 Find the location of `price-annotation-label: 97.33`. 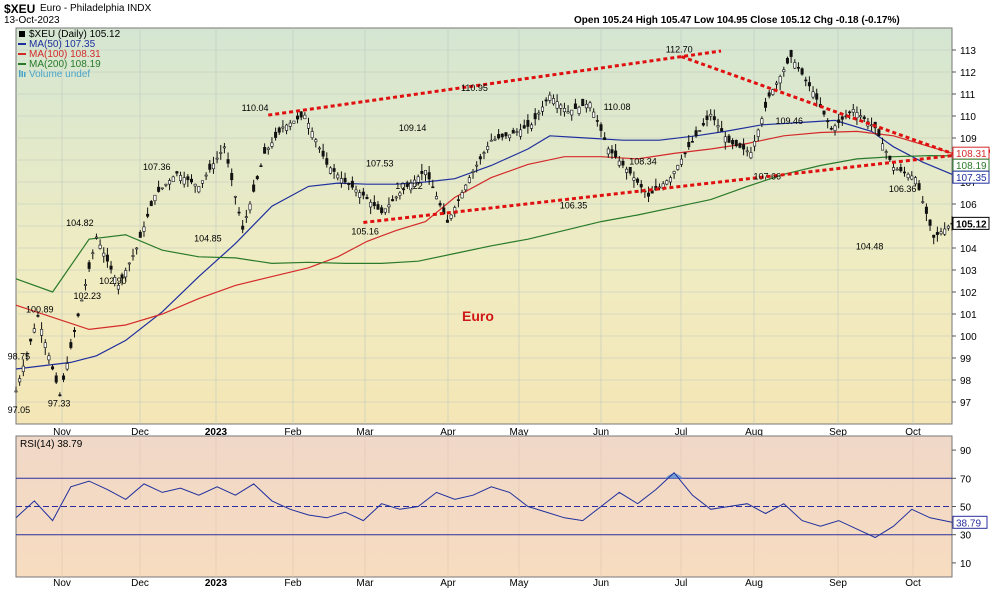

price-annotation-label: 97.33 is located at coordinates (59, 404).